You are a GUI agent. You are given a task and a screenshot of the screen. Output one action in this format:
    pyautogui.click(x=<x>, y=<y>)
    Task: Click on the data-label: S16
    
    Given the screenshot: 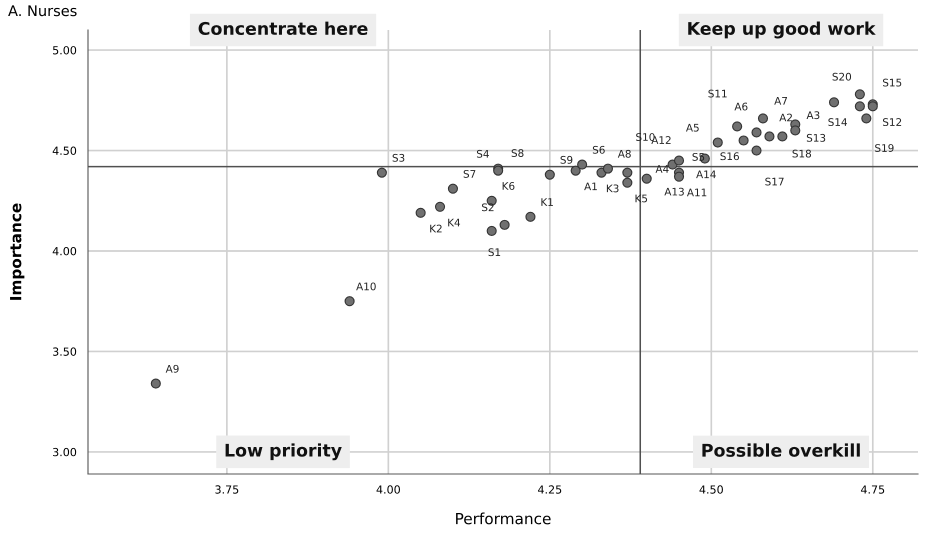 What is the action you would take?
    pyautogui.click(x=729, y=156)
    